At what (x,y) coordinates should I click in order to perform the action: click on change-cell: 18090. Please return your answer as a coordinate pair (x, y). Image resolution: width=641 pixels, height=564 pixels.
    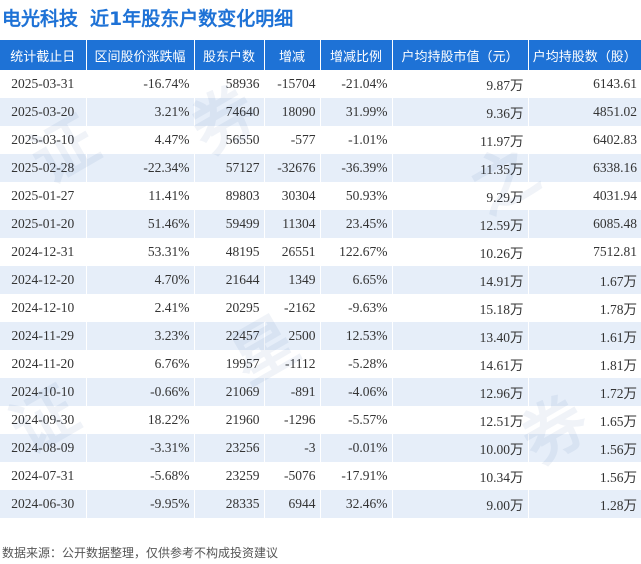
    Looking at the image, I should click on (292, 112).